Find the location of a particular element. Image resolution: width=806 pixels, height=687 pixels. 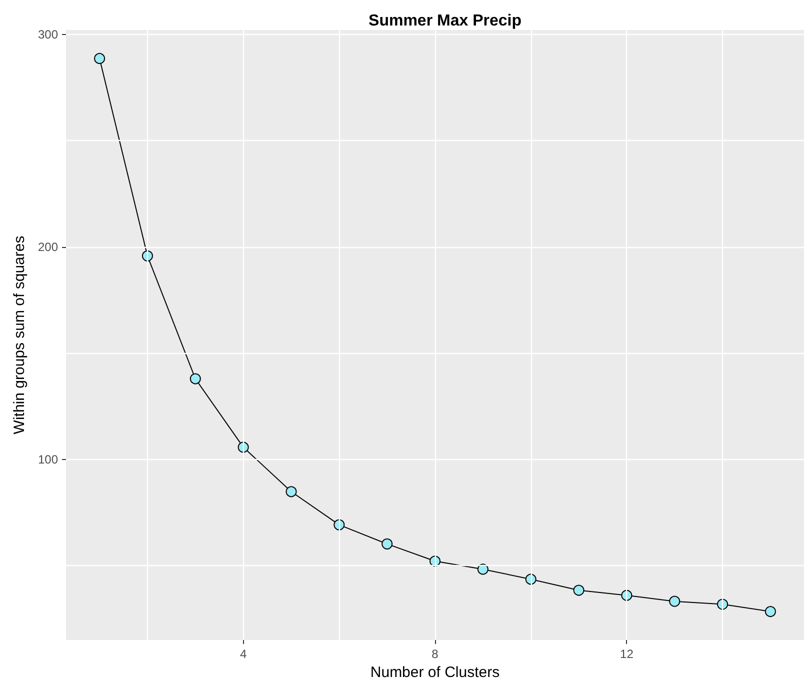

x-tick-label: 8 is located at coordinates (435, 654).